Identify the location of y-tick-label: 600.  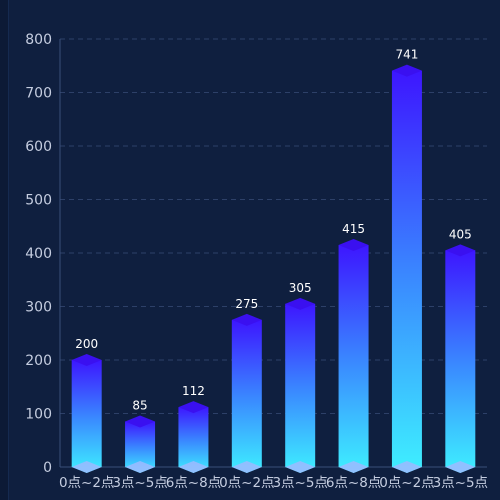
(38, 147).